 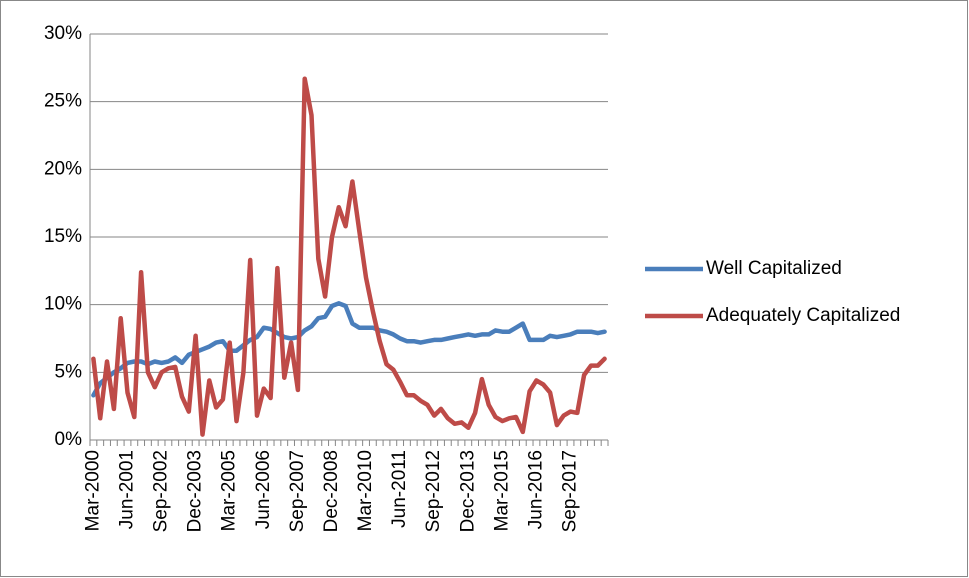 I want to click on x-tick-label: Sep-2012, so click(x=433, y=491).